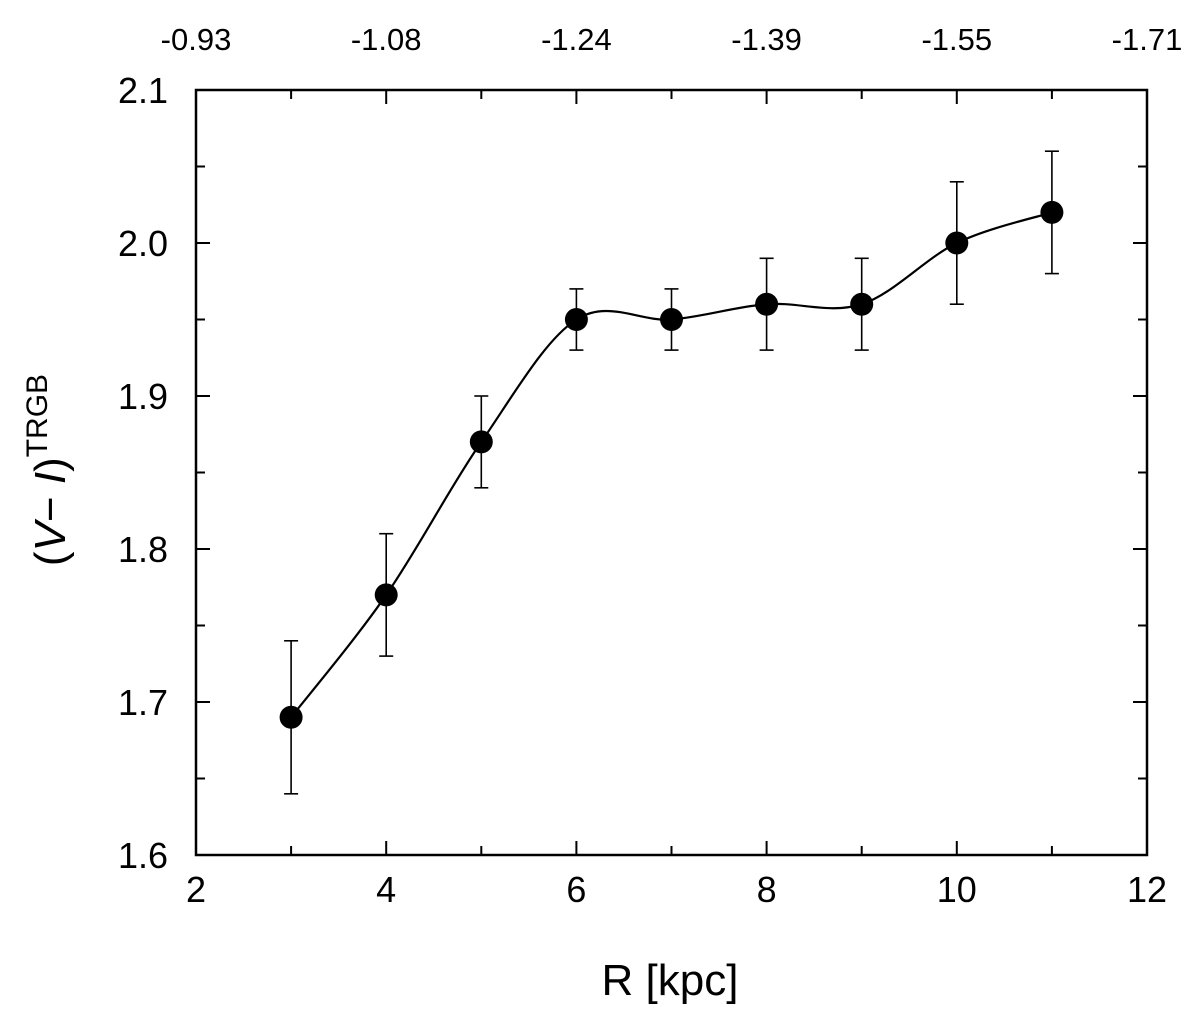 This screenshot has height=1023, width=1200. I want to click on y-tick-label: 1.7, so click(143, 702).